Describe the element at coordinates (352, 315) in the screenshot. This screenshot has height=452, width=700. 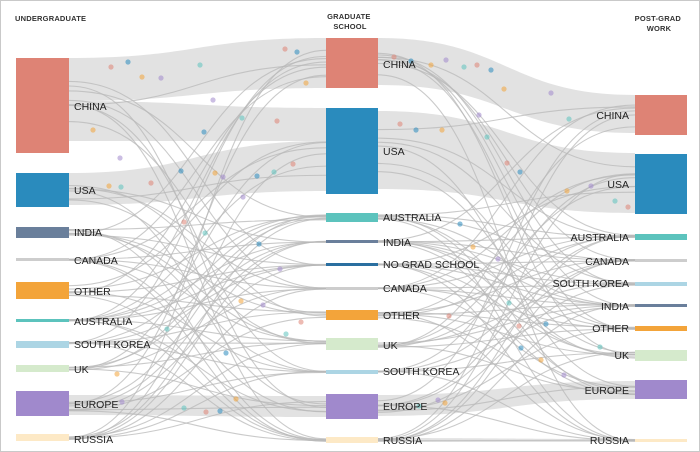
I see `node-bar-gs-other` at that location.